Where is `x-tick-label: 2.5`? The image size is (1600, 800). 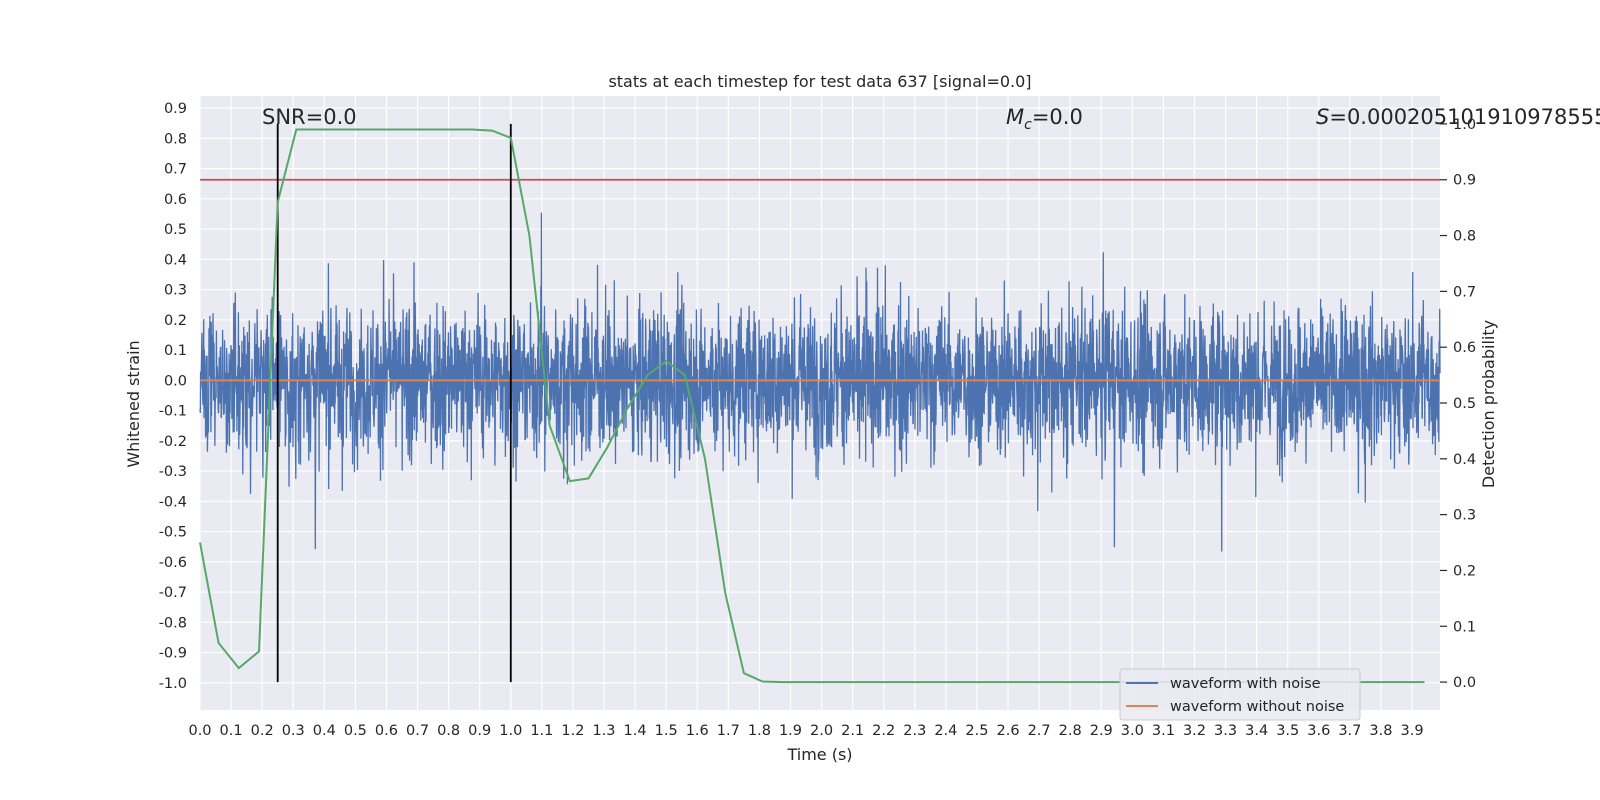
x-tick-label: 2.5 is located at coordinates (976, 731).